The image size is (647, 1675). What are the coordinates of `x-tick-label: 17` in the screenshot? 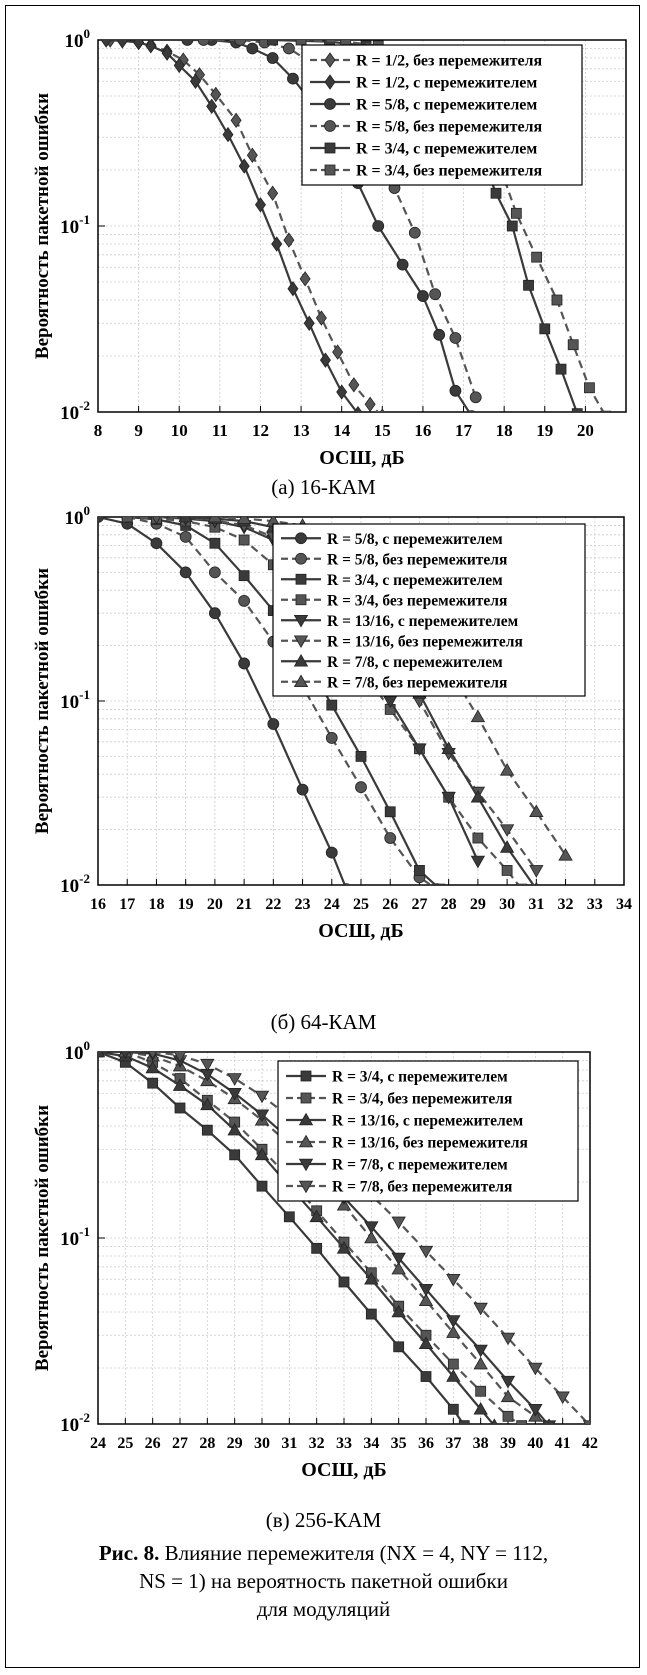 It's located at (127, 904).